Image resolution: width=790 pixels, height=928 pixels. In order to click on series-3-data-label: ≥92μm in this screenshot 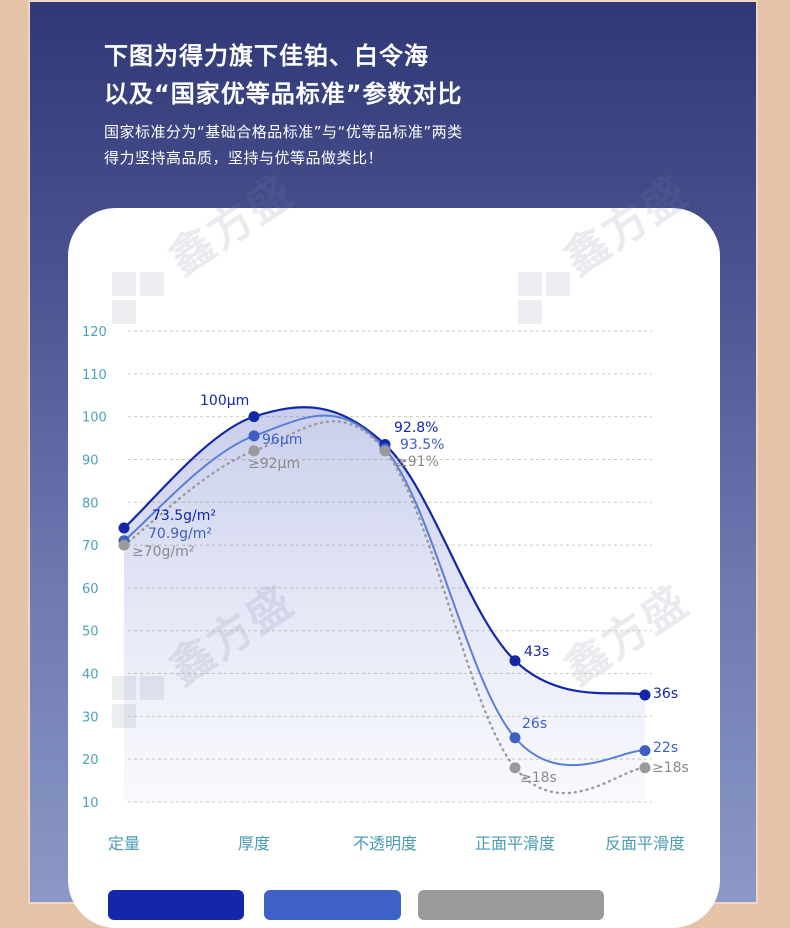, I will do `click(274, 464)`.